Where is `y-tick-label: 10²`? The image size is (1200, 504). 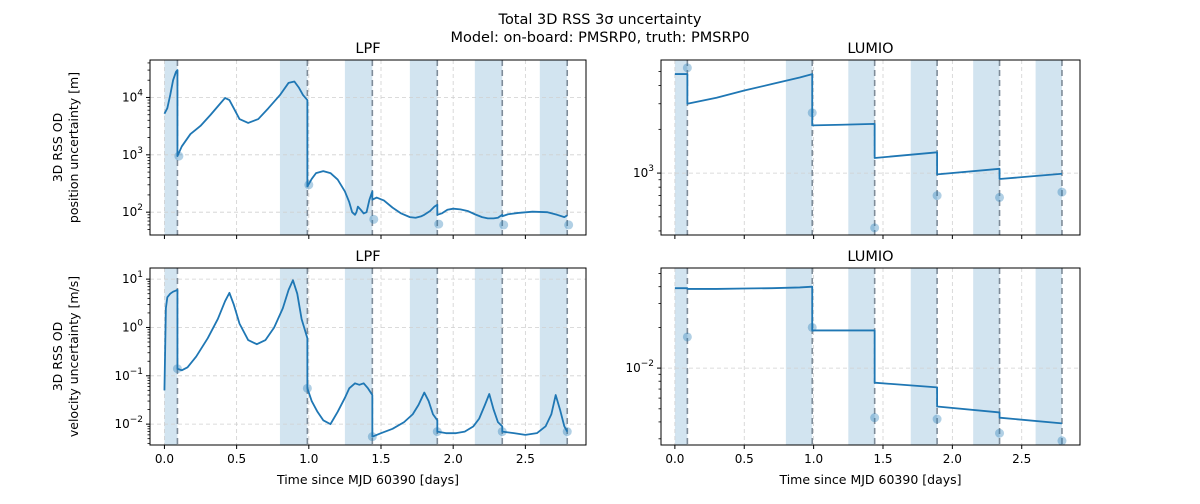 y-tick-label: 10² is located at coordinates (132, 211).